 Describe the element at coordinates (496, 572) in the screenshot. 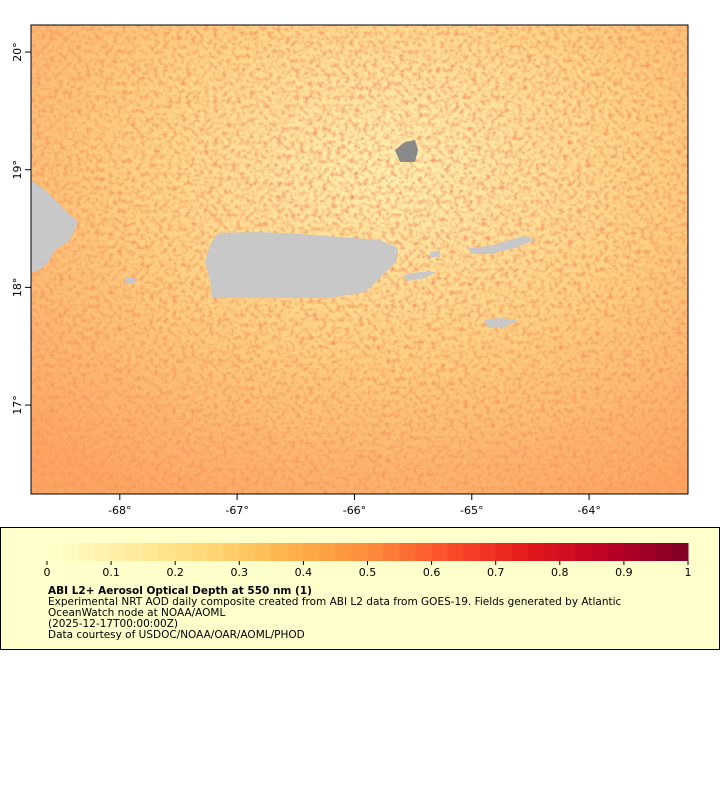

I see `colorbar-tick-label: 0.7` at that location.